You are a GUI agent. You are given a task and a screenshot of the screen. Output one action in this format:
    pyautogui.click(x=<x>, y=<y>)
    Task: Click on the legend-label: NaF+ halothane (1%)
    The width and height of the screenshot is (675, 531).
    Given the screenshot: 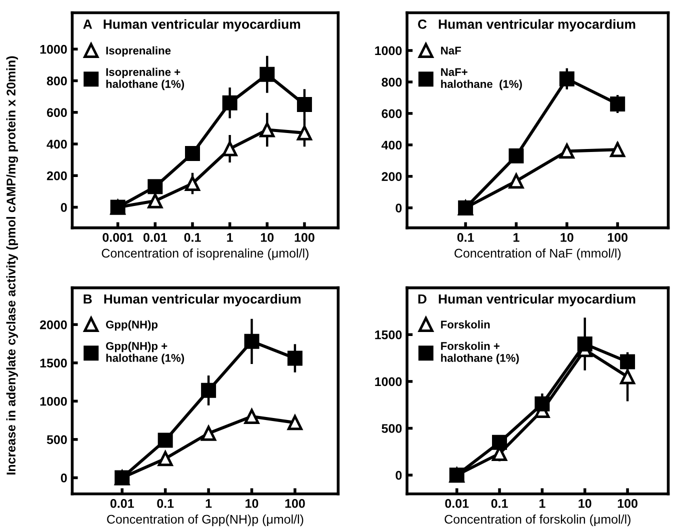 What is the action you would take?
    pyautogui.click(x=481, y=79)
    